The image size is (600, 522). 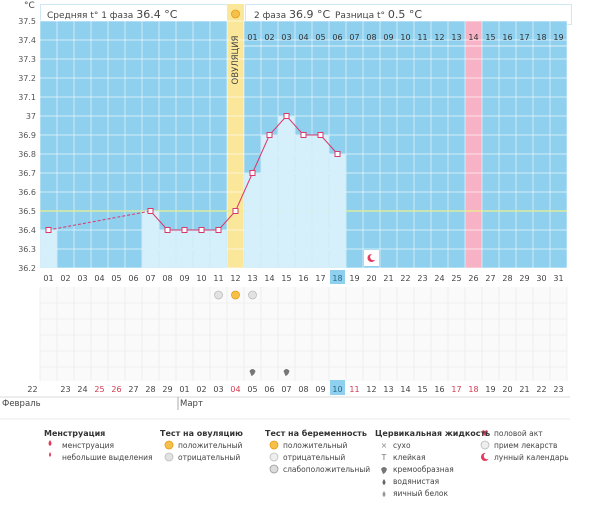 What do you see at coordinates (354, 278) in the screenshot?
I see `x-tick-label: 19` at bounding box center [354, 278].